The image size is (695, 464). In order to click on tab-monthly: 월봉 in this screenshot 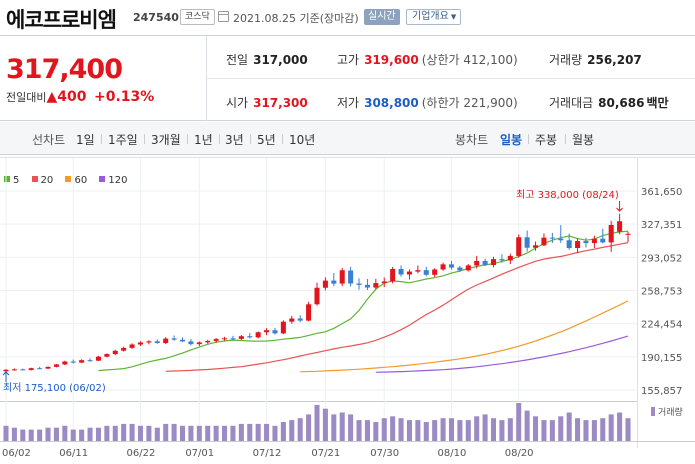, I will do `click(583, 140)`.